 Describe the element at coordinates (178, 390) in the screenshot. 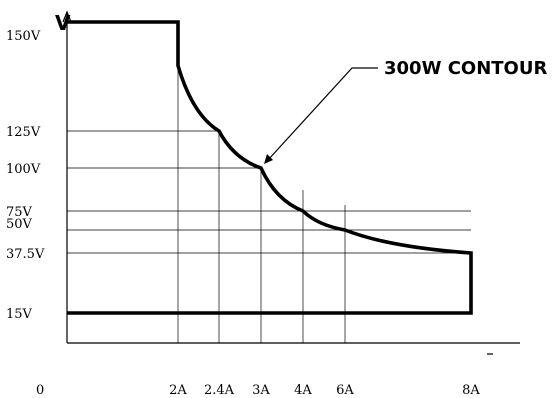

I see `x-tick-label: 2A` at that location.